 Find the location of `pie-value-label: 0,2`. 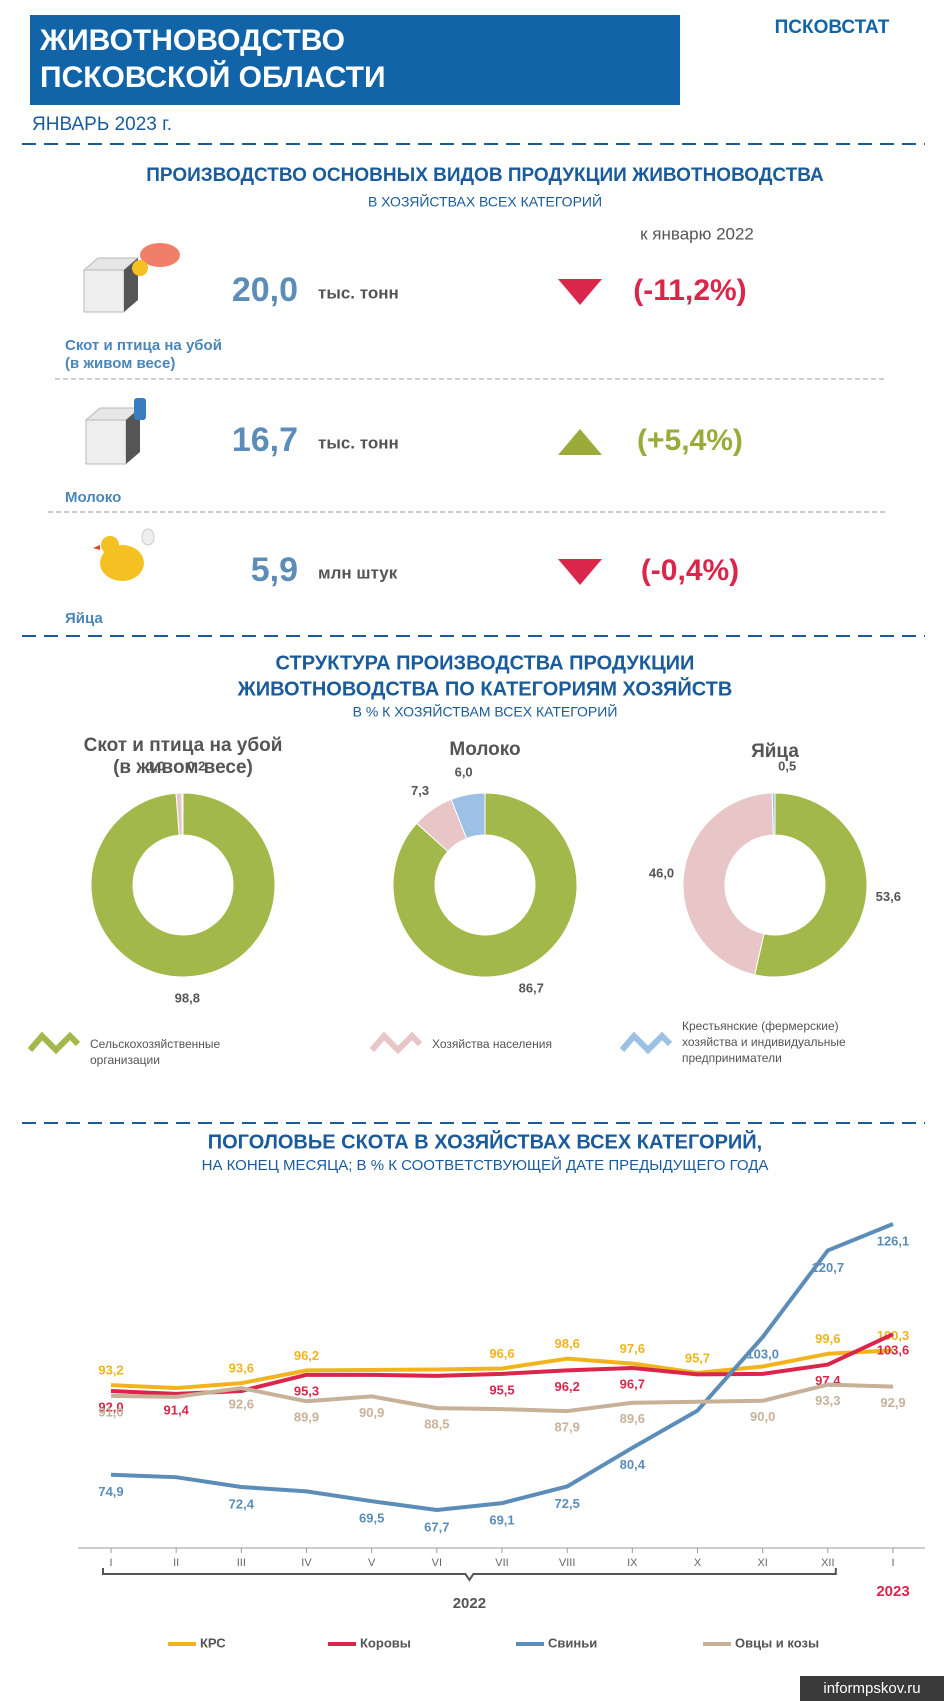

pie-value-label: 0,2 is located at coordinates (196, 765).